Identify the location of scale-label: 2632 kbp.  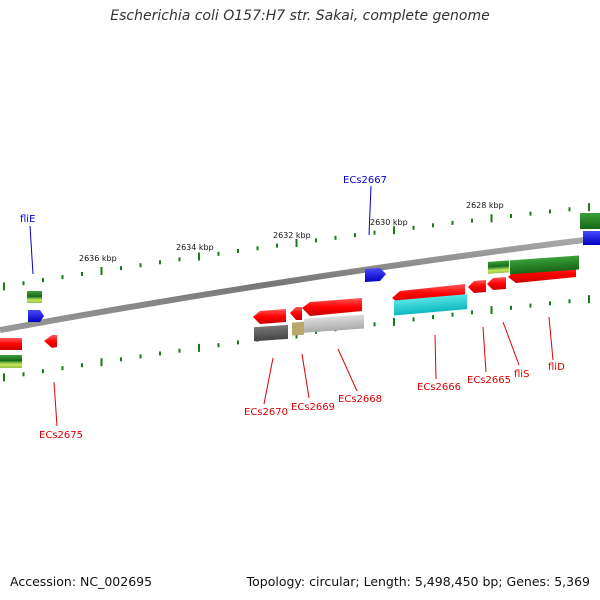
(292, 235).